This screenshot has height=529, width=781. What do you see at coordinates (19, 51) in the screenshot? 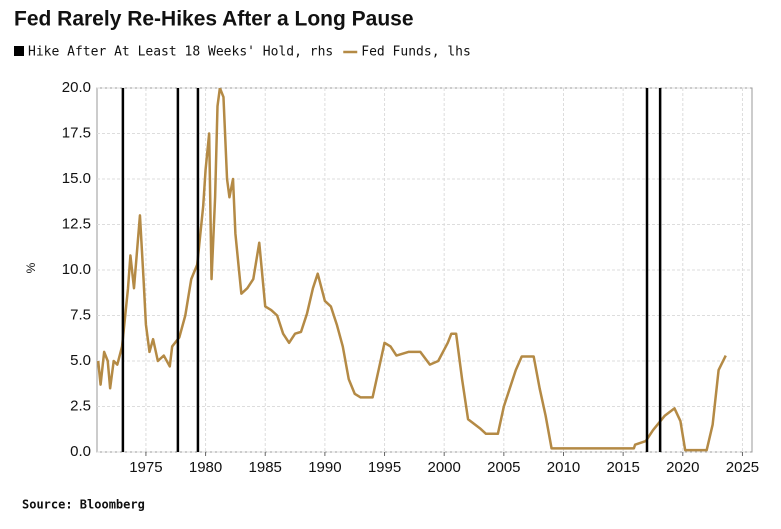
I see `legend-swatch` at bounding box center [19, 51].